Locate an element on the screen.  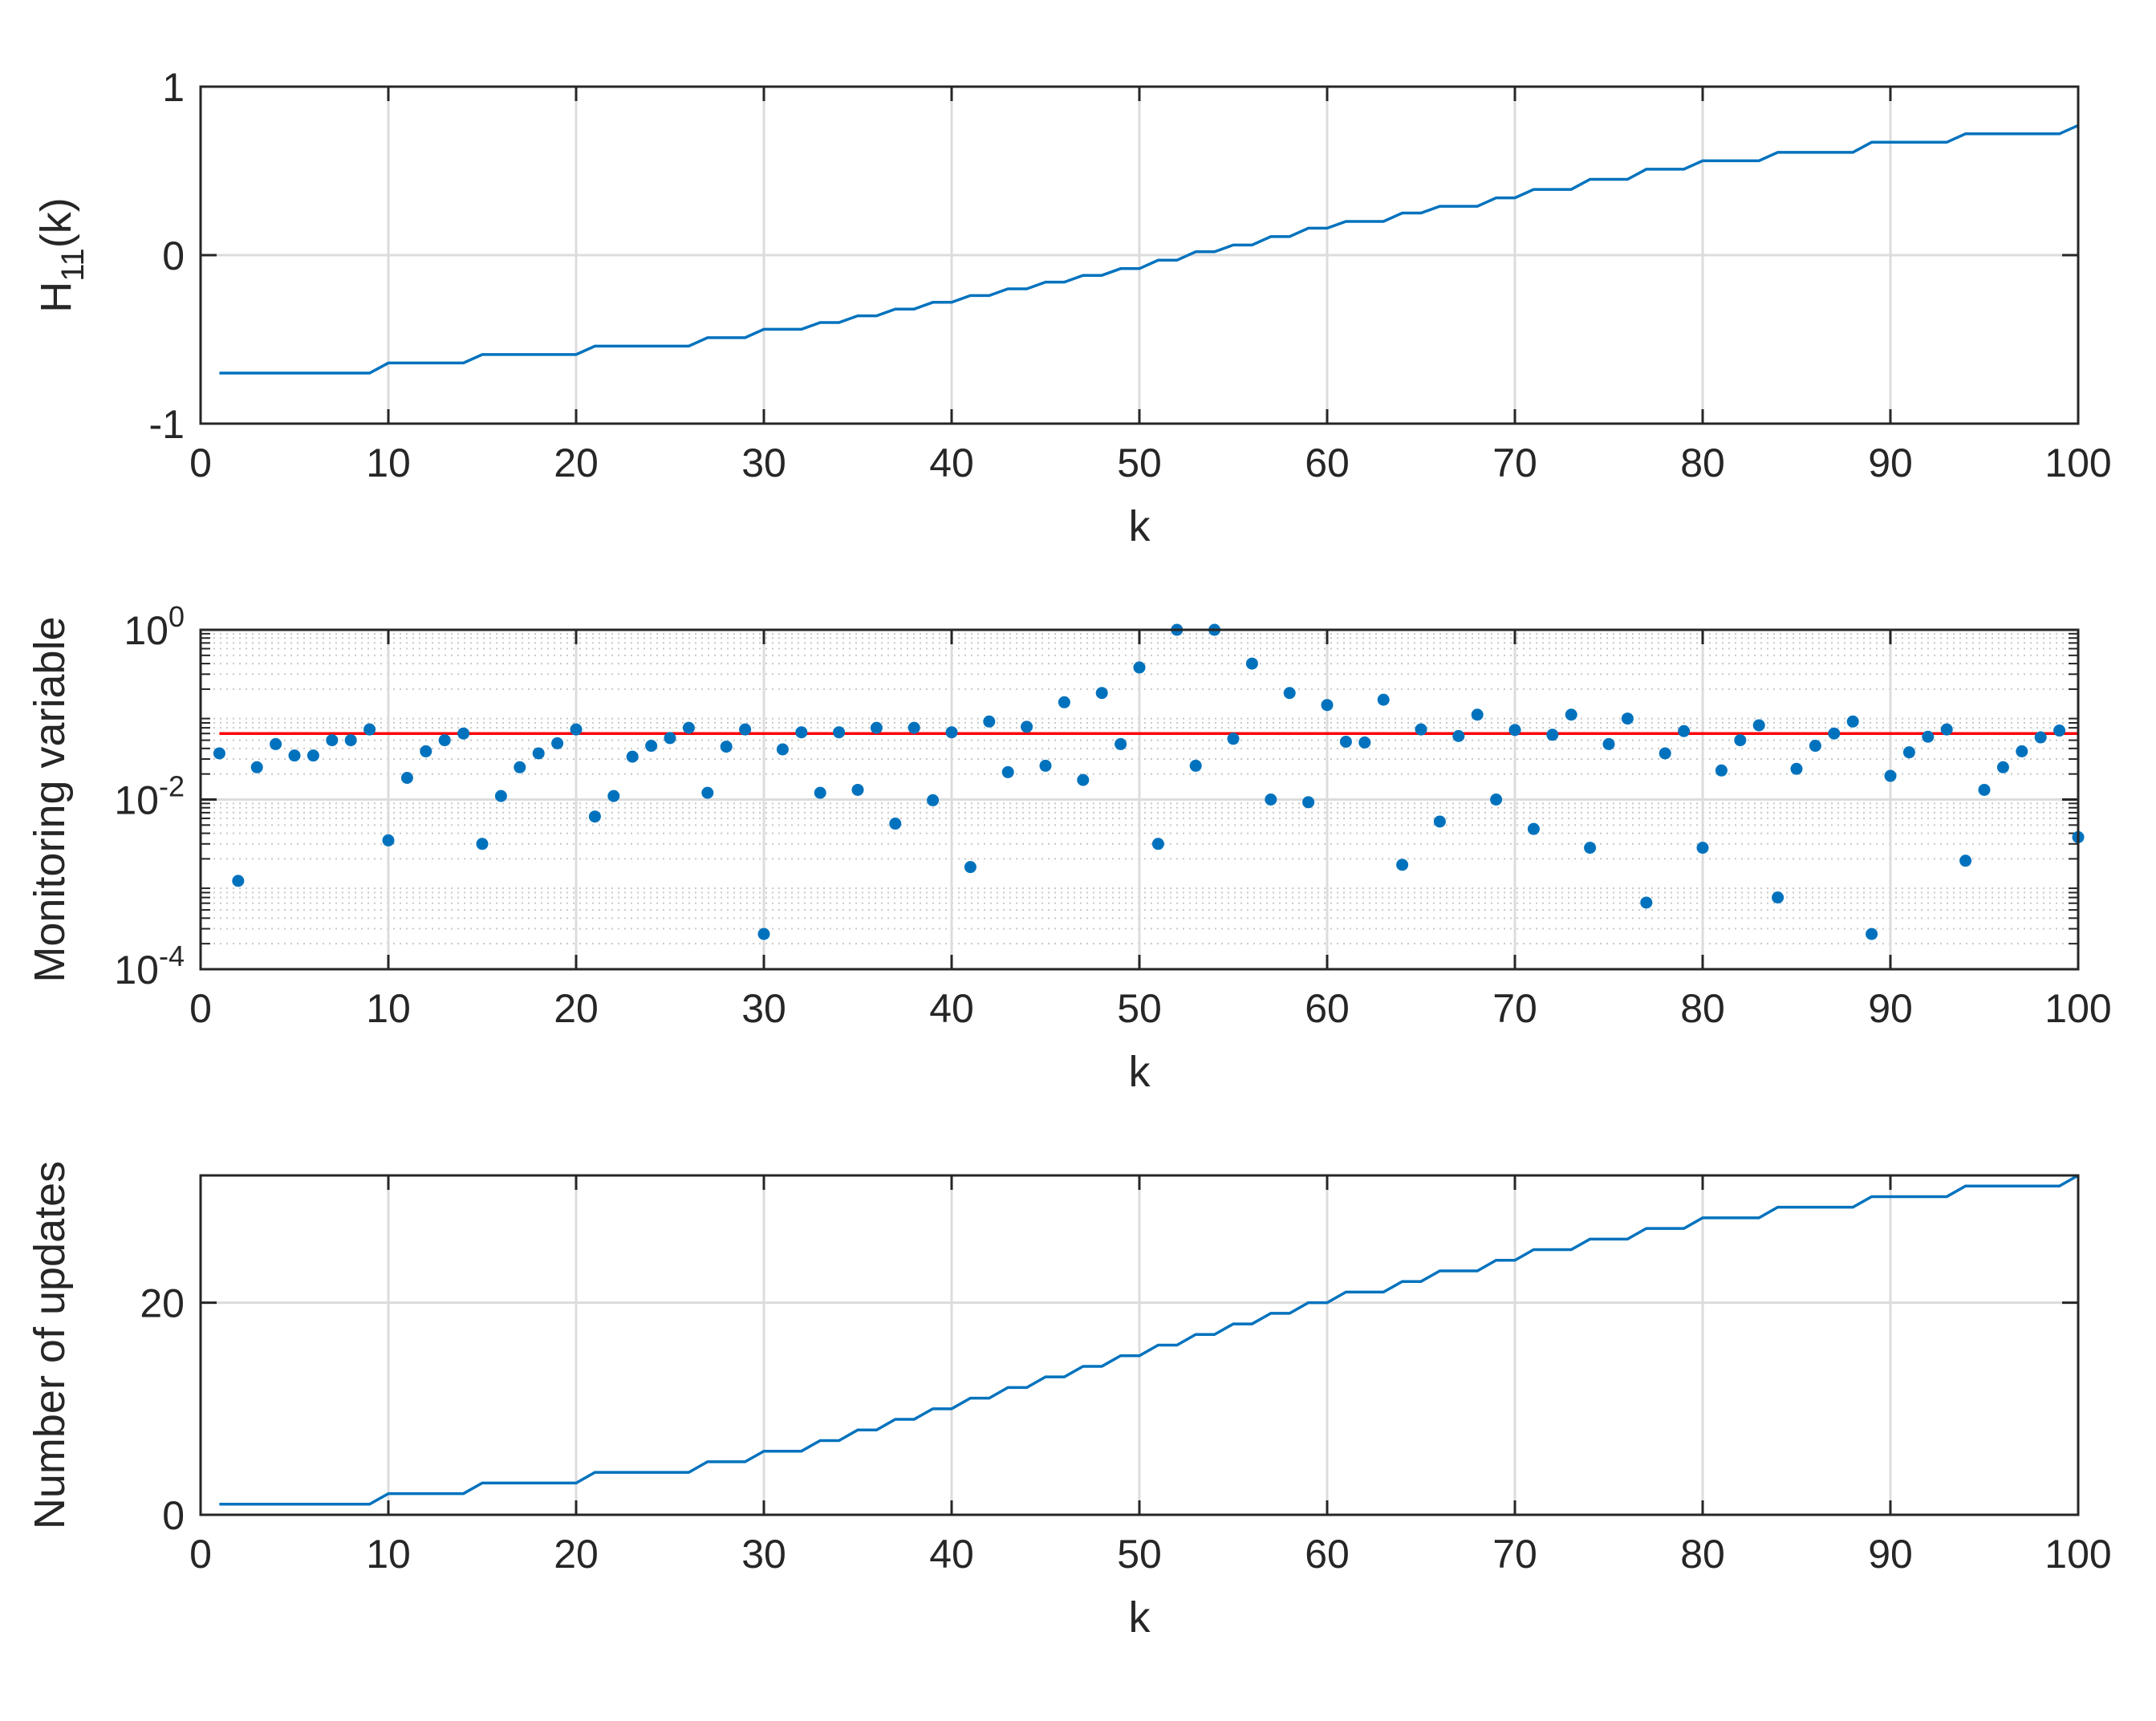
x-tick-label: 80 is located at coordinates (1702, 1554).